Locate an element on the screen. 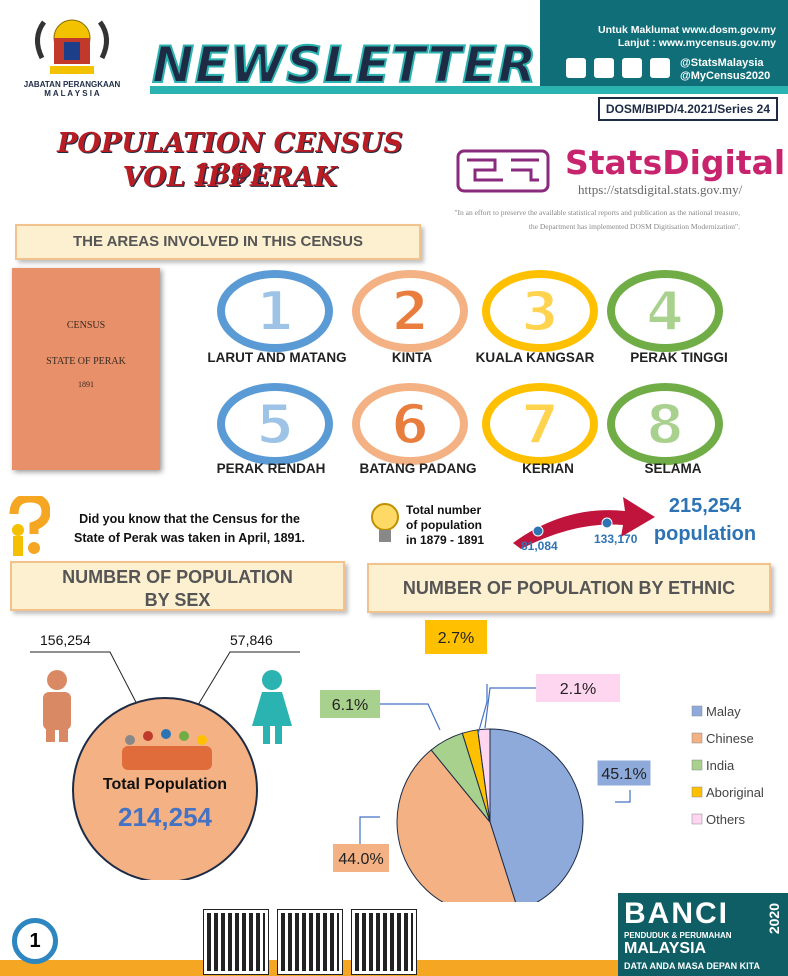 The height and width of the screenshot is (976, 788). bulb-icon is located at coordinates (385, 522).